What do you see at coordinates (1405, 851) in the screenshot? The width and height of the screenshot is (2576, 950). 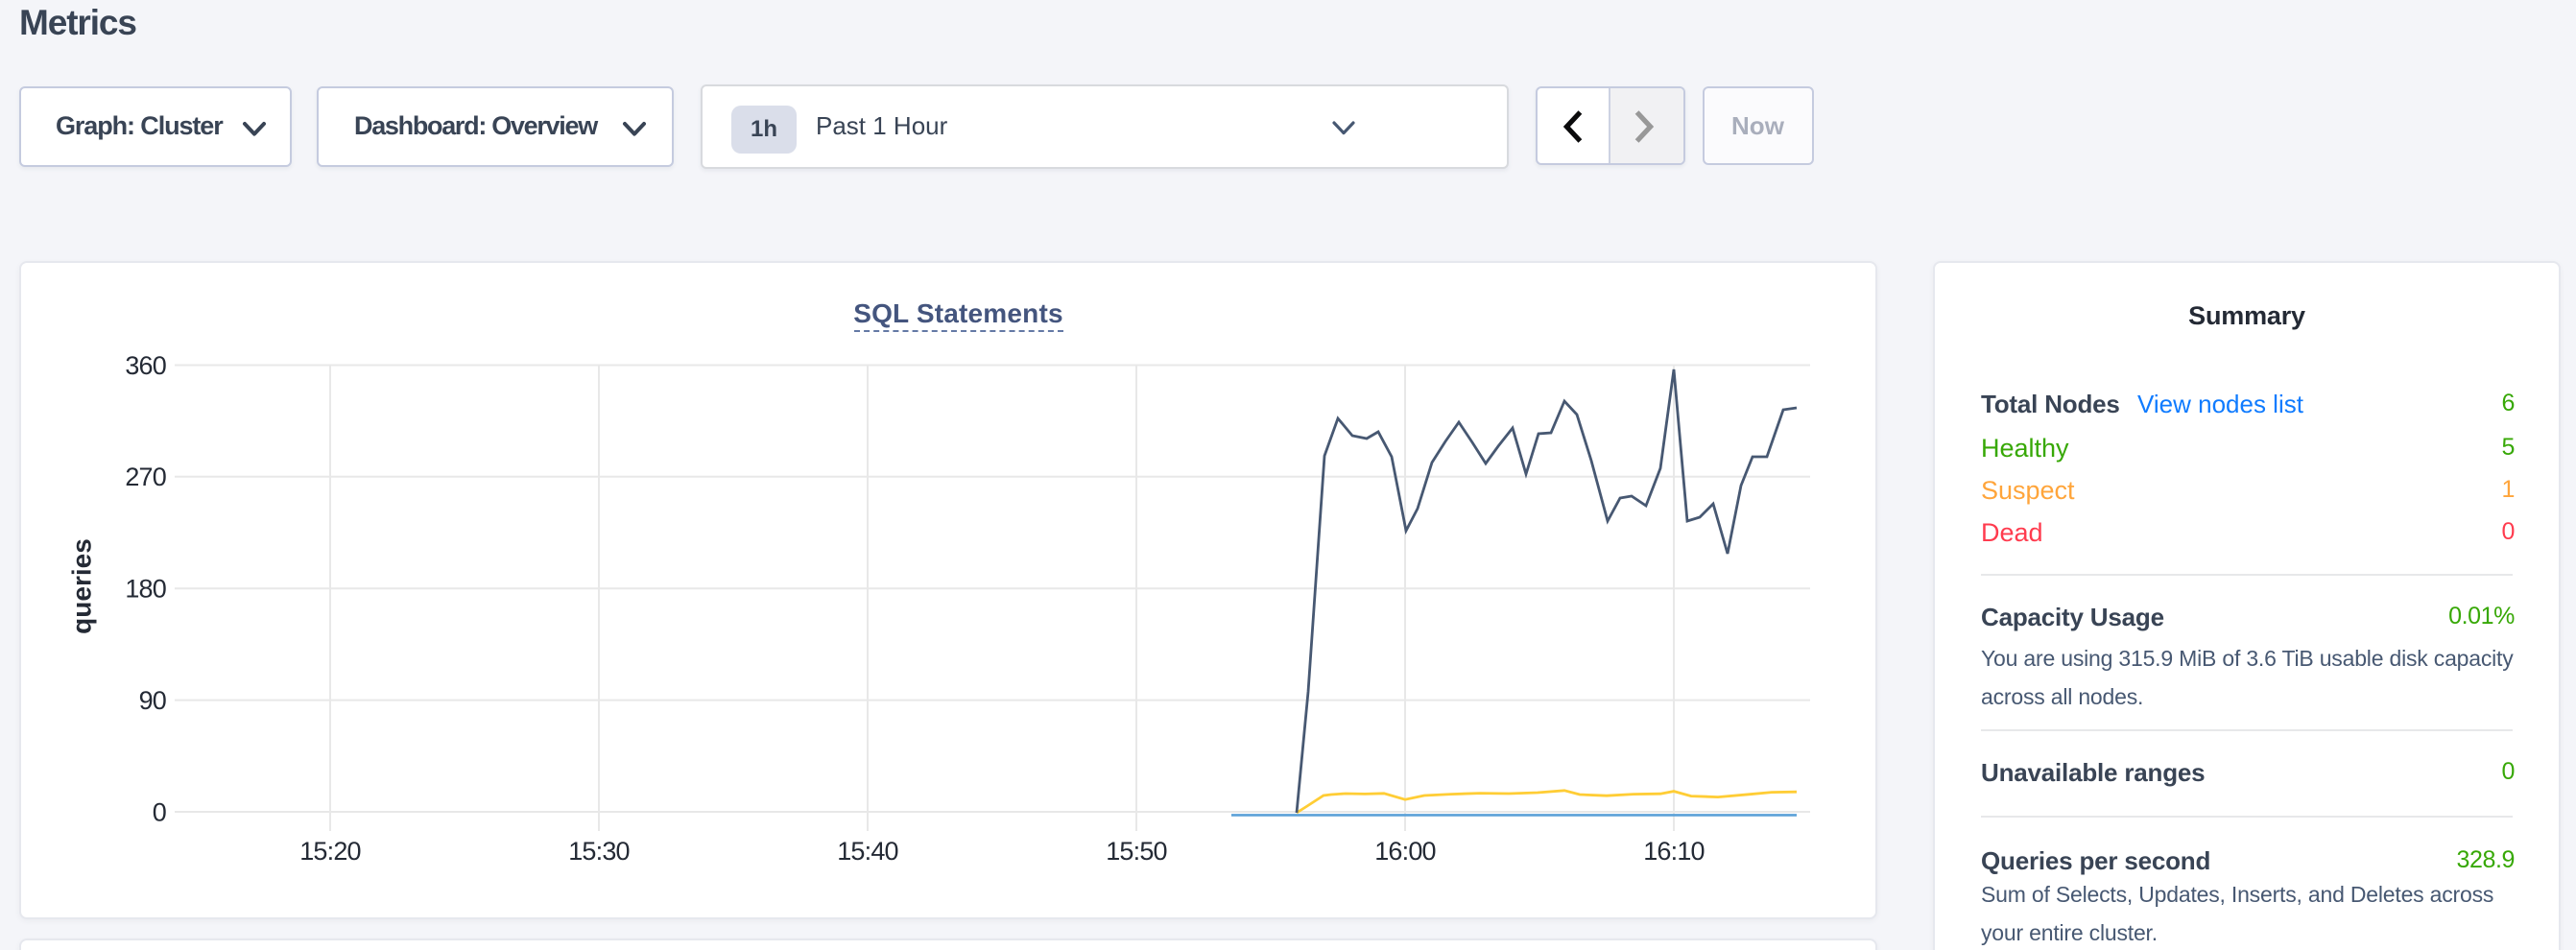 I see `svg-text: 16:00` at bounding box center [1405, 851].